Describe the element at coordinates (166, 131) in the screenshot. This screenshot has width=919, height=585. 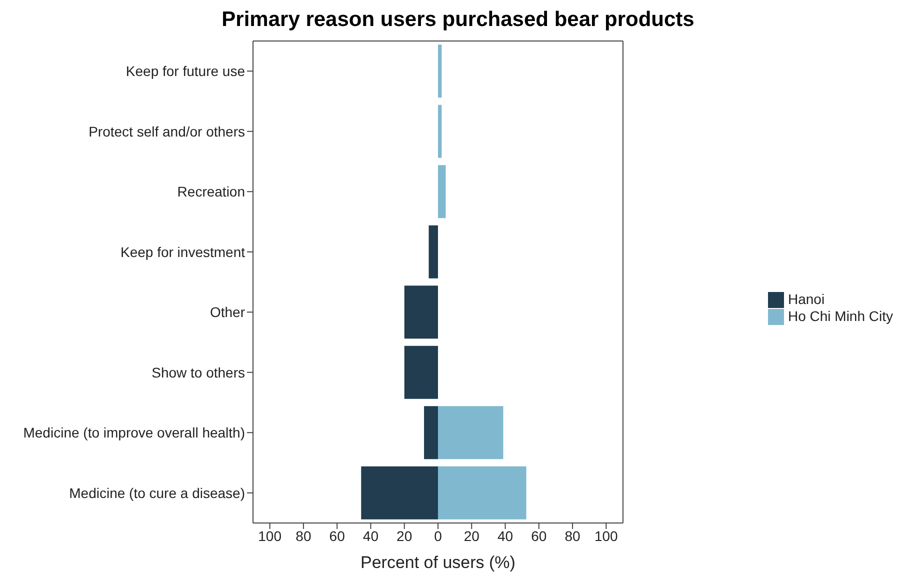
I see `y-tick-label: Protect self and/or others` at that location.